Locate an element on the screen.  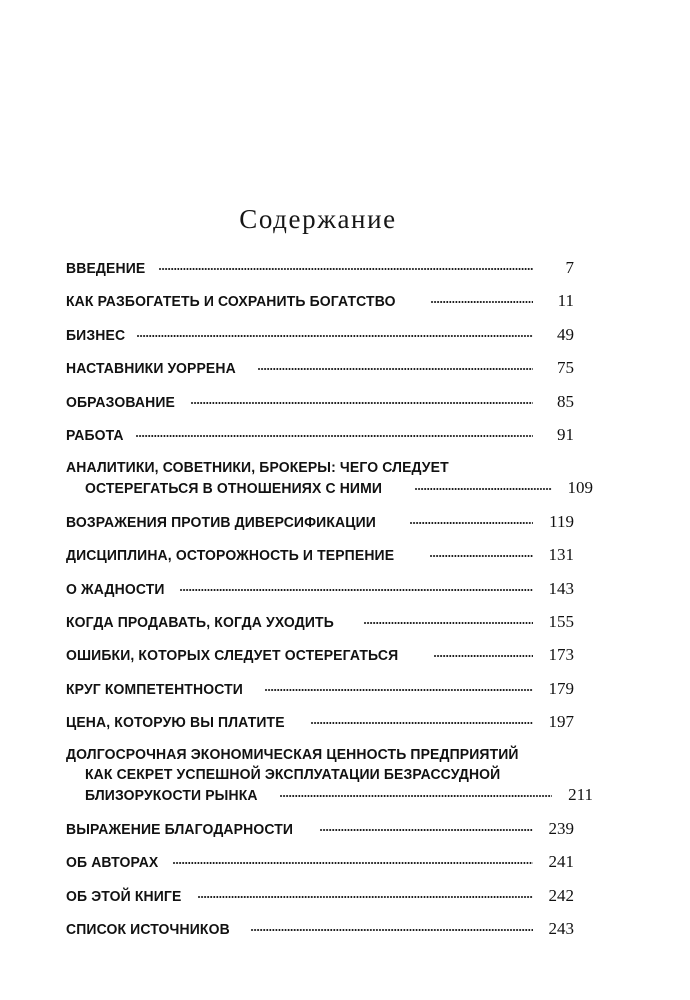
toc-page-number: 179 is located at coordinates (561, 688).